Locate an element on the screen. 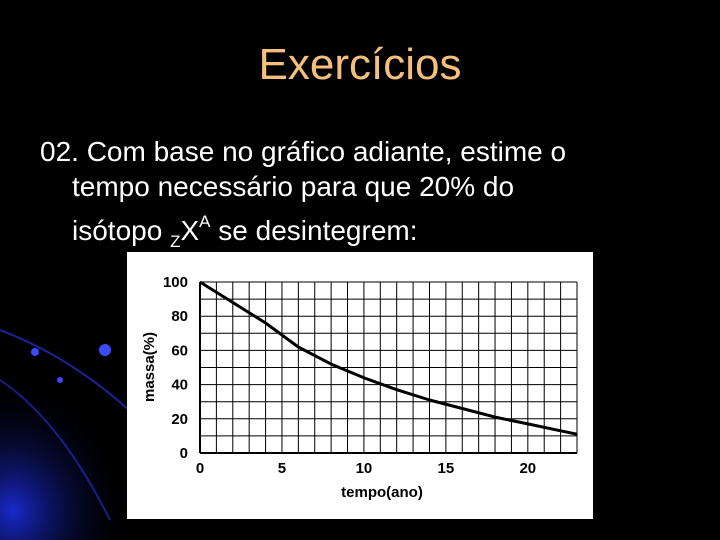  x-axis-label: tempo(ano) is located at coordinates (382, 492).